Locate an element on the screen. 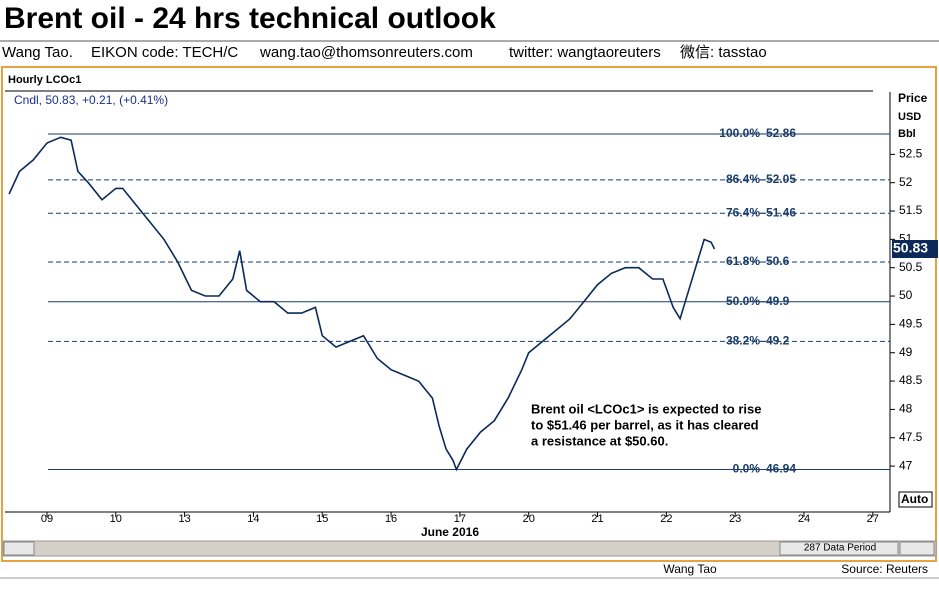 Image resolution: width=939 pixels, height=589 pixels. legend: Cndl, 50.83, +0.21, (+0.41%) is located at coordinates (91, 100).